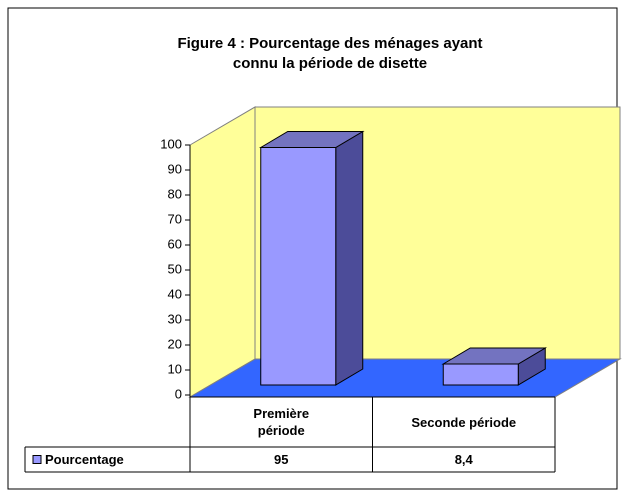 The width and height of the screenshot is (625, 497). What do you see at coordinates (175, 318) in the screenshot?
I see `y-tick-label: 30` at bounding box center [175, 318].